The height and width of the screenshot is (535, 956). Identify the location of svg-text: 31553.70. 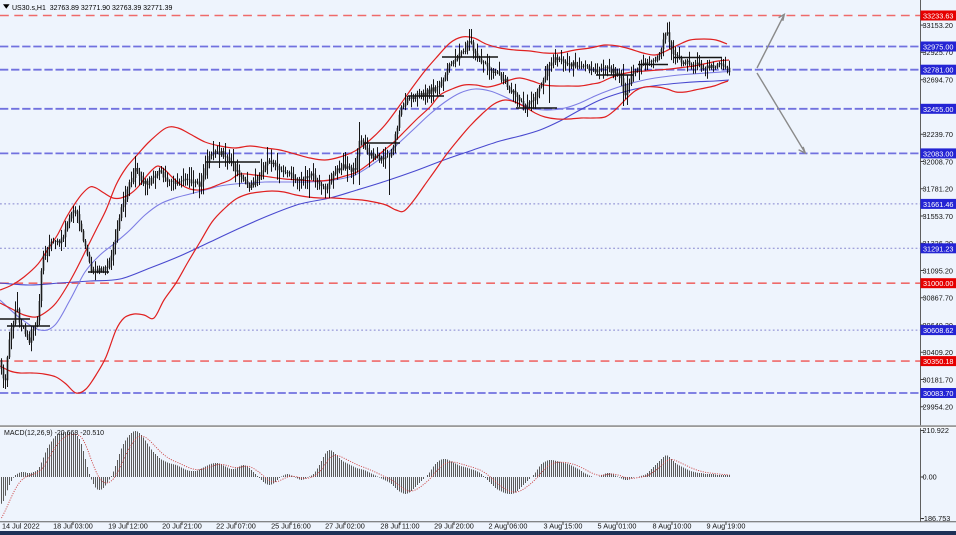
(938, 216).